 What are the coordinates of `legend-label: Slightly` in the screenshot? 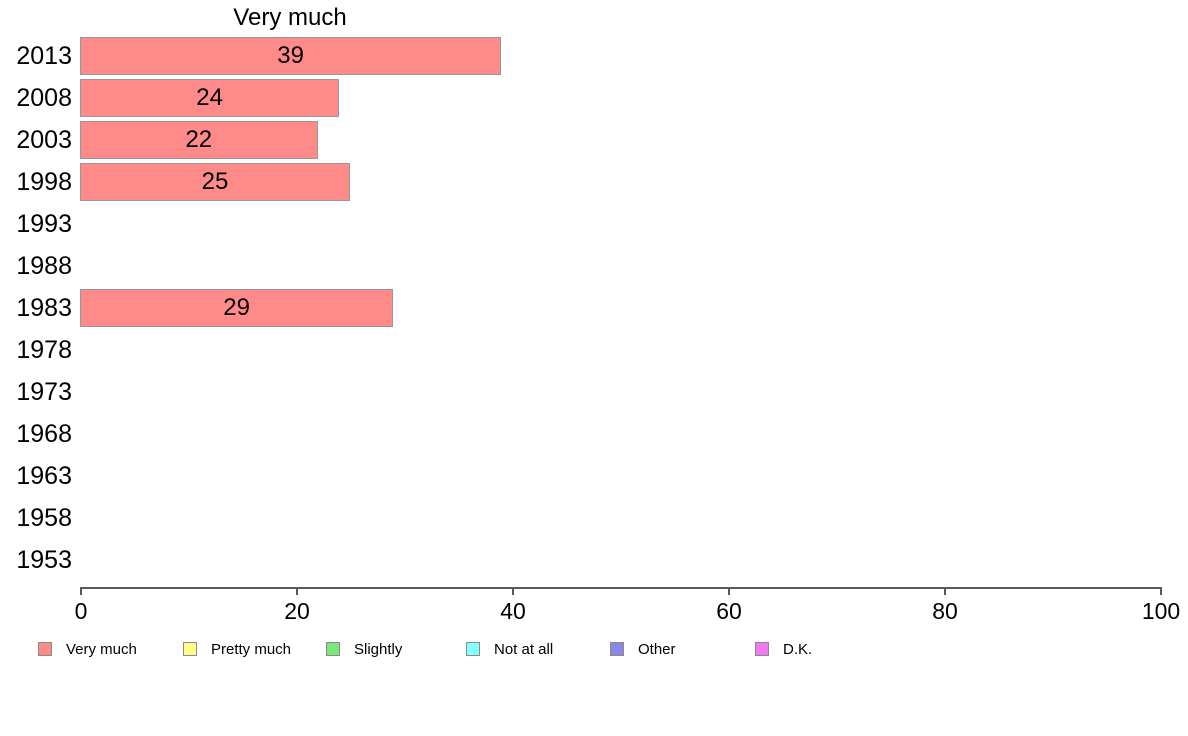 It's located at (378, 649).